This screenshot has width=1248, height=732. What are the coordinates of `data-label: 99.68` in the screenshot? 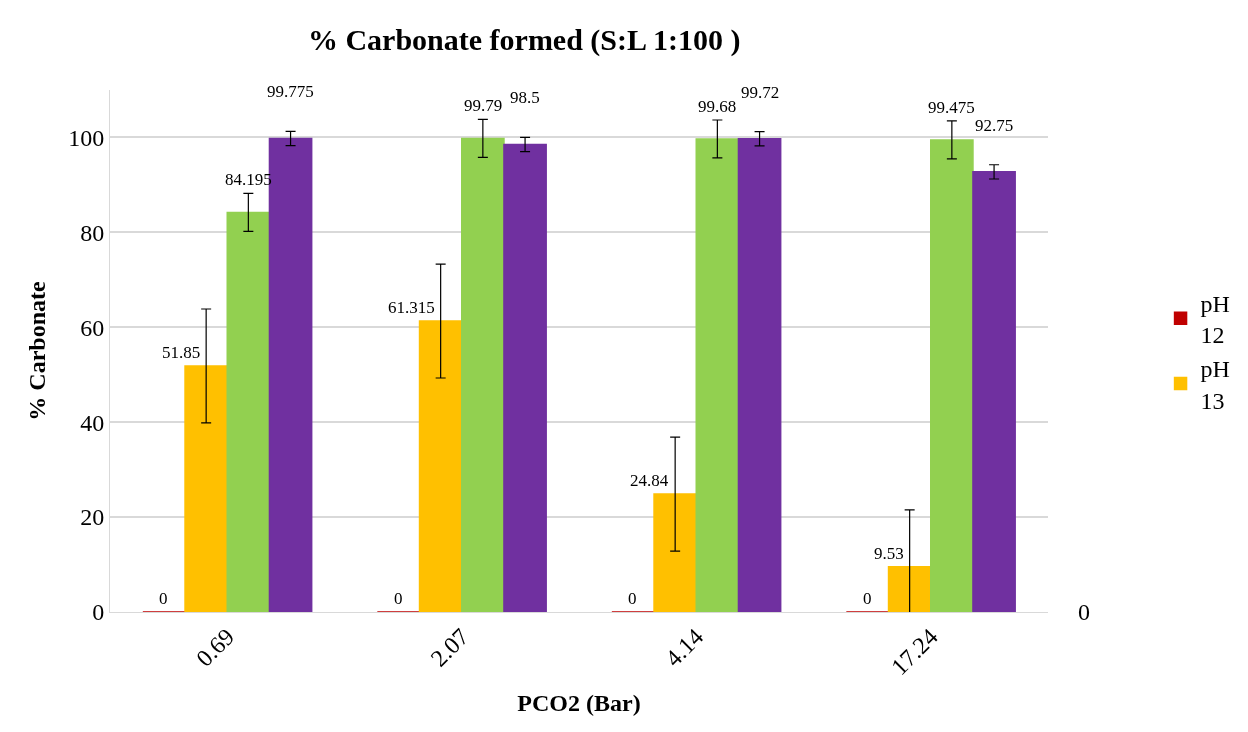 It's located at (717, 106).